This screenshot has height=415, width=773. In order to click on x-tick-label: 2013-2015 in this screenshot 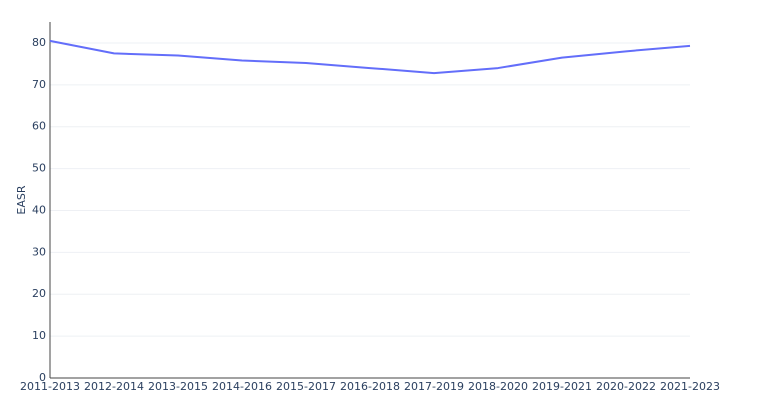, I will do `click(178, 386)`.